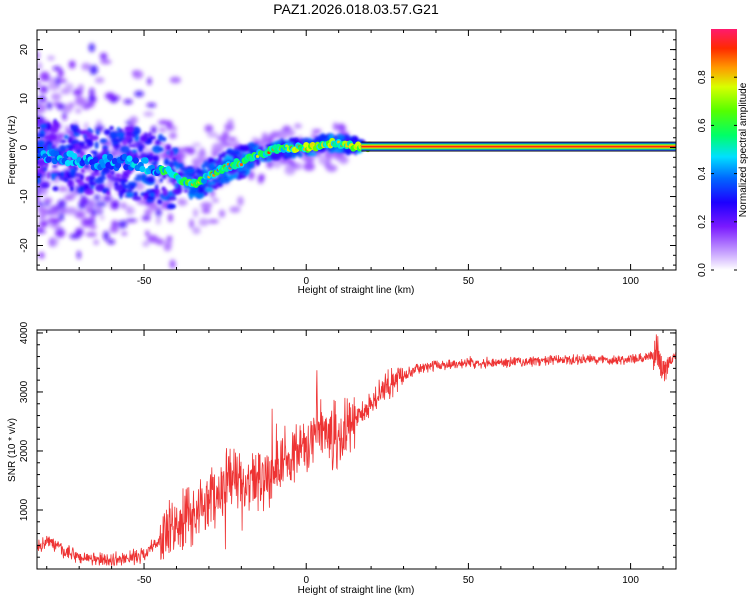  What do you see at coordinates (630, 281) in the screenshot?
I see `x-tick-label: 100` at bounding box center [630, 281].